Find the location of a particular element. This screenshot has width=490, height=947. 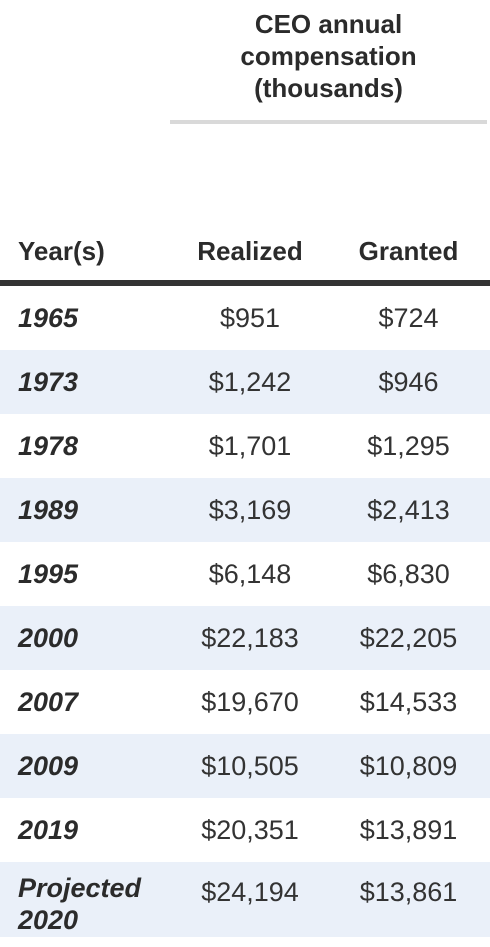

column-header-year: Year(s) is located at coordinates (61, 251).